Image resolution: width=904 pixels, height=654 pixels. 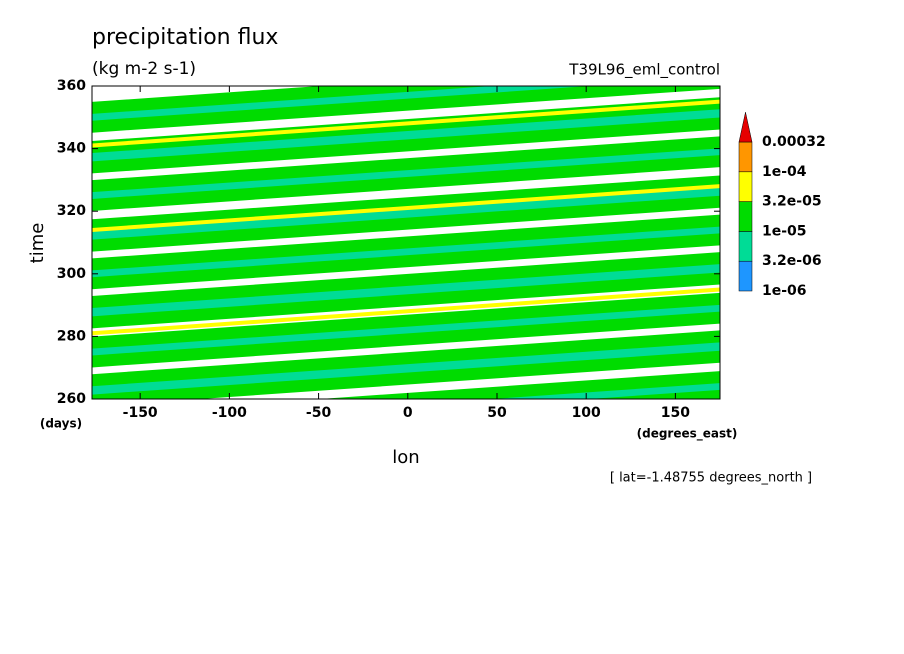 I want to click on x-units: (degrees_east), so click(x=687, y=434).